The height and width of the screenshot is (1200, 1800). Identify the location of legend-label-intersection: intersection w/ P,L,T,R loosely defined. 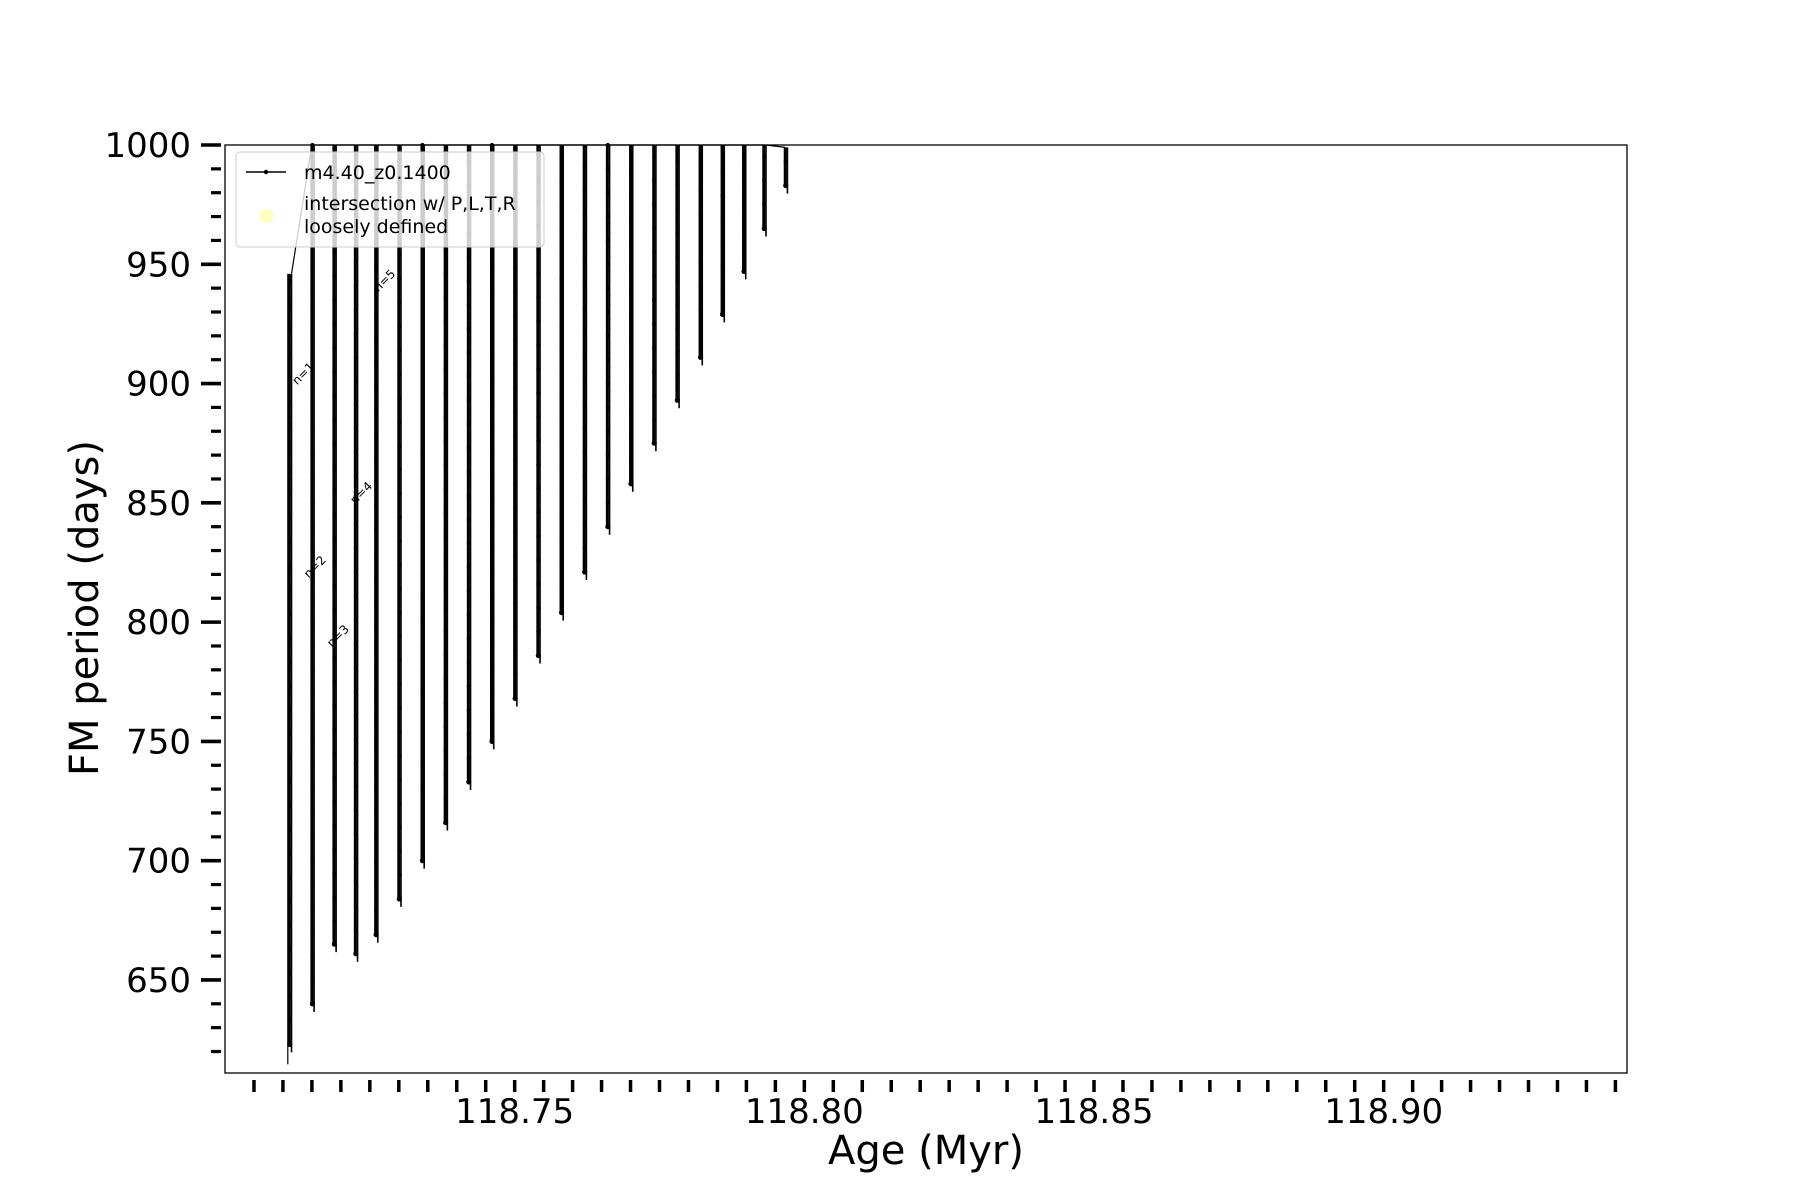
(410, 215).